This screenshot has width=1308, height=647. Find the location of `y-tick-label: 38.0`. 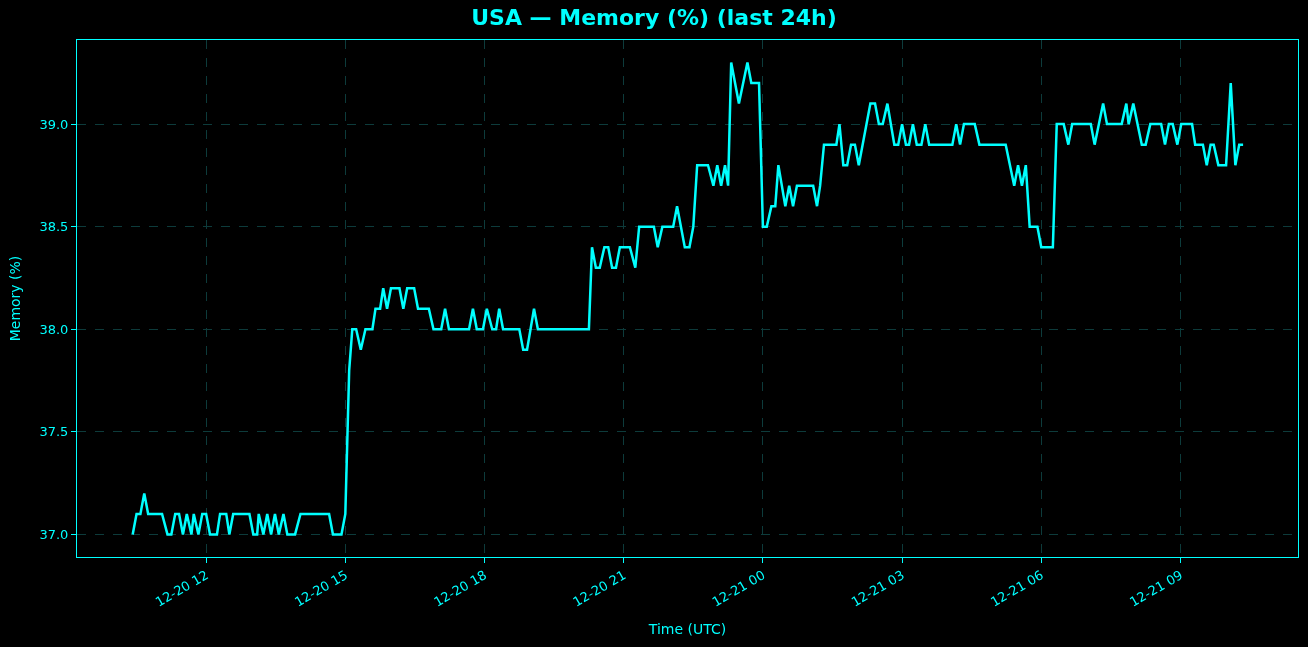

y-tick-label: 38.0 is located at coordinates (54, 329).